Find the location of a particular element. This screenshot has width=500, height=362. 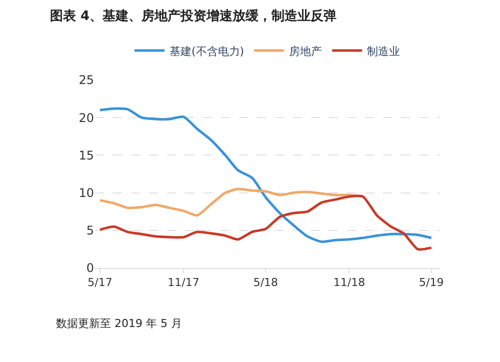

y-tick-label: 15 is located at coordinates (86, 155).